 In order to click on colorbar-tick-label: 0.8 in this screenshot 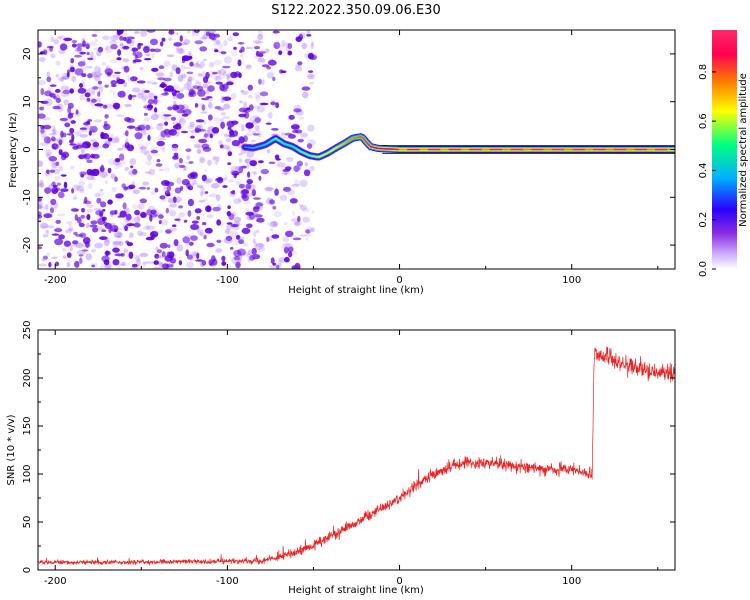, I will do `click(703, 72)`.